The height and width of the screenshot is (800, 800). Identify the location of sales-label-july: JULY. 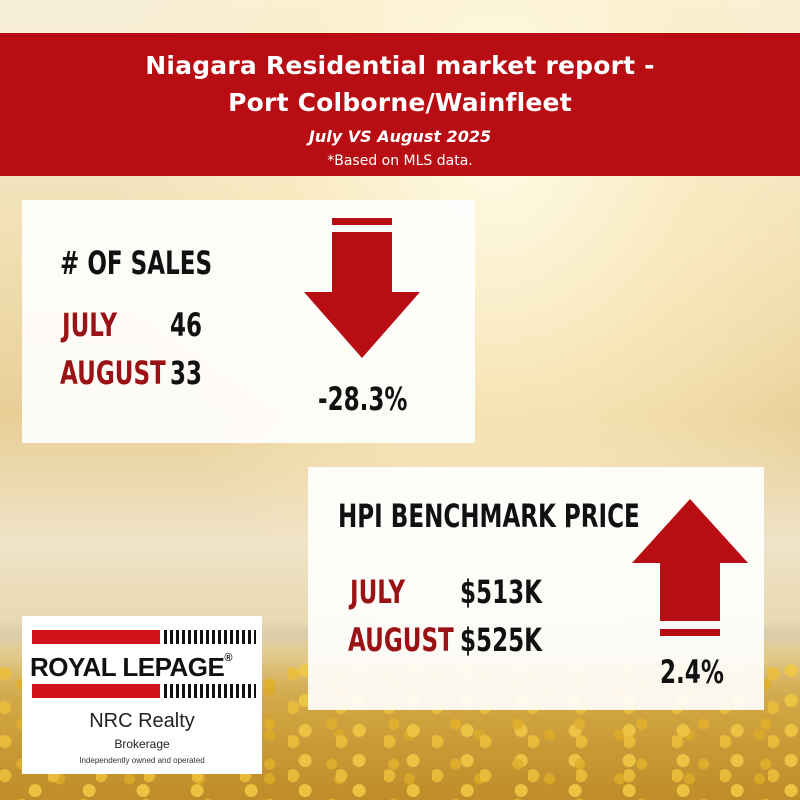
(90, 325).